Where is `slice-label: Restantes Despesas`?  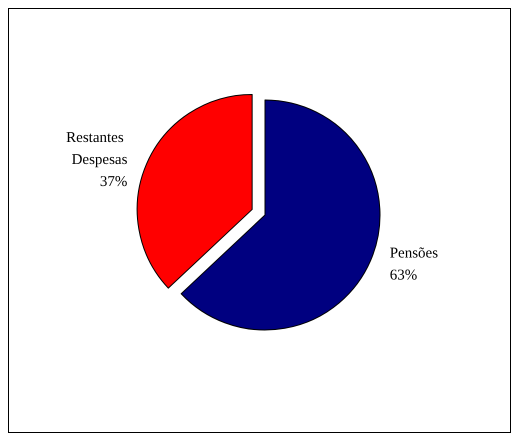 slice-label: Restantes Despesas is located at coordinates (97, 149).